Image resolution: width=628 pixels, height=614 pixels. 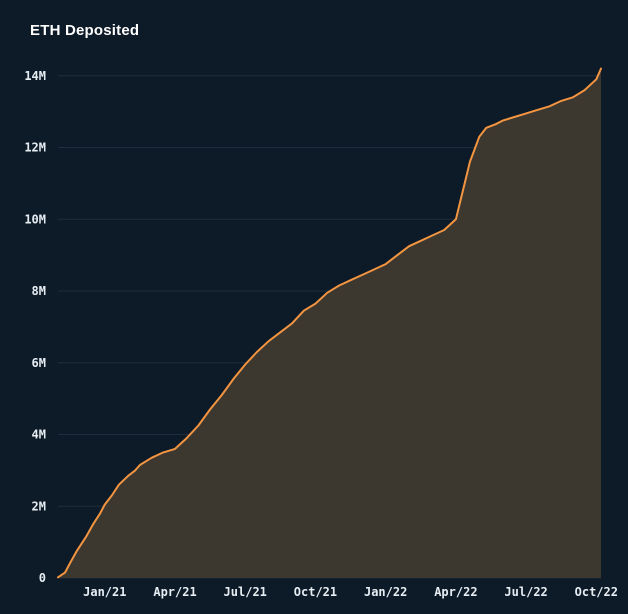 What do you see at coordinates (174, 592) in the screenshot?
I see `x-tick-label: Apr/21` at bounding box center [174, 592].